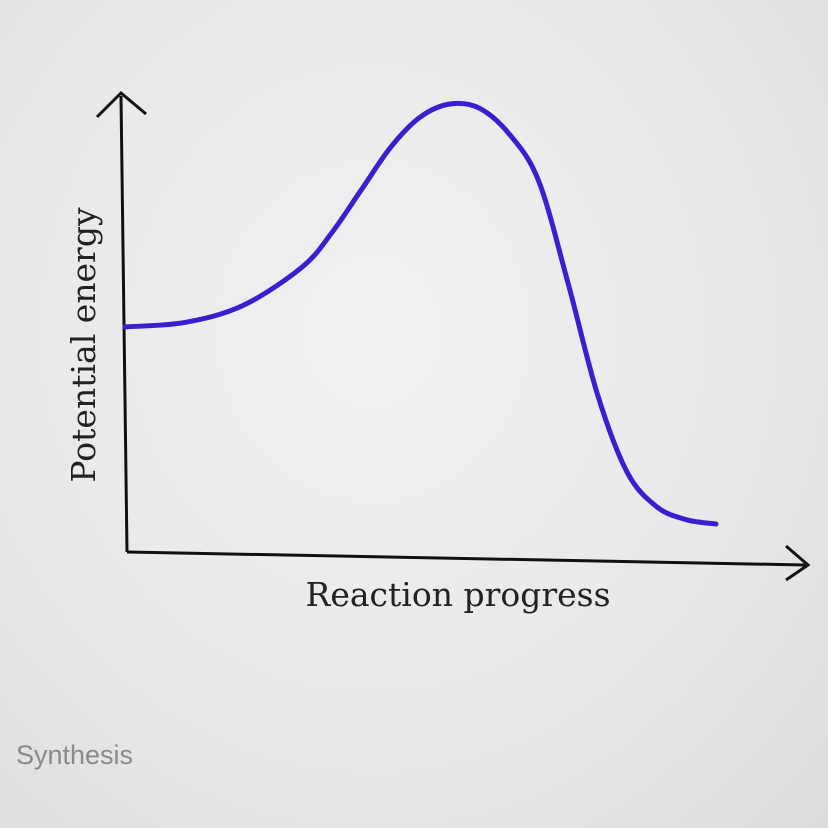 The height and width of the screenshot is (828, 828). What do you see at coordinates (121, 104) in the screenshot?
I see `y-axis-arrow` at bounding box center [121, 104].